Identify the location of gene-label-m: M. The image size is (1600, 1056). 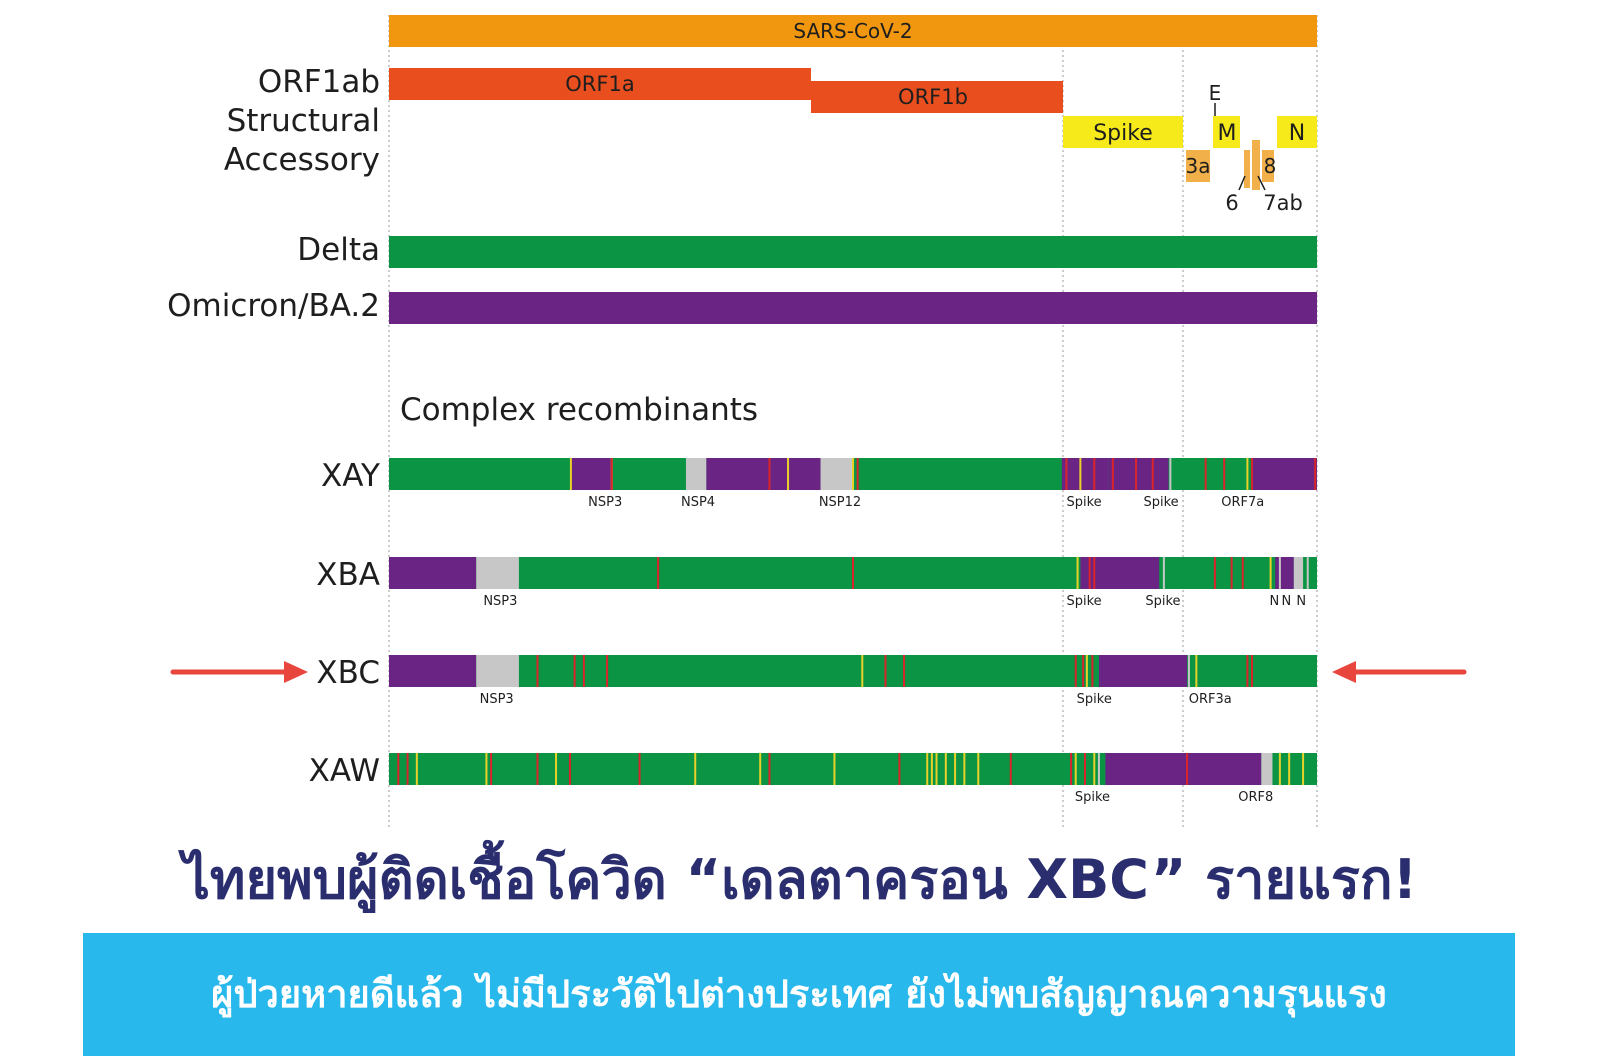
(1227, 133).